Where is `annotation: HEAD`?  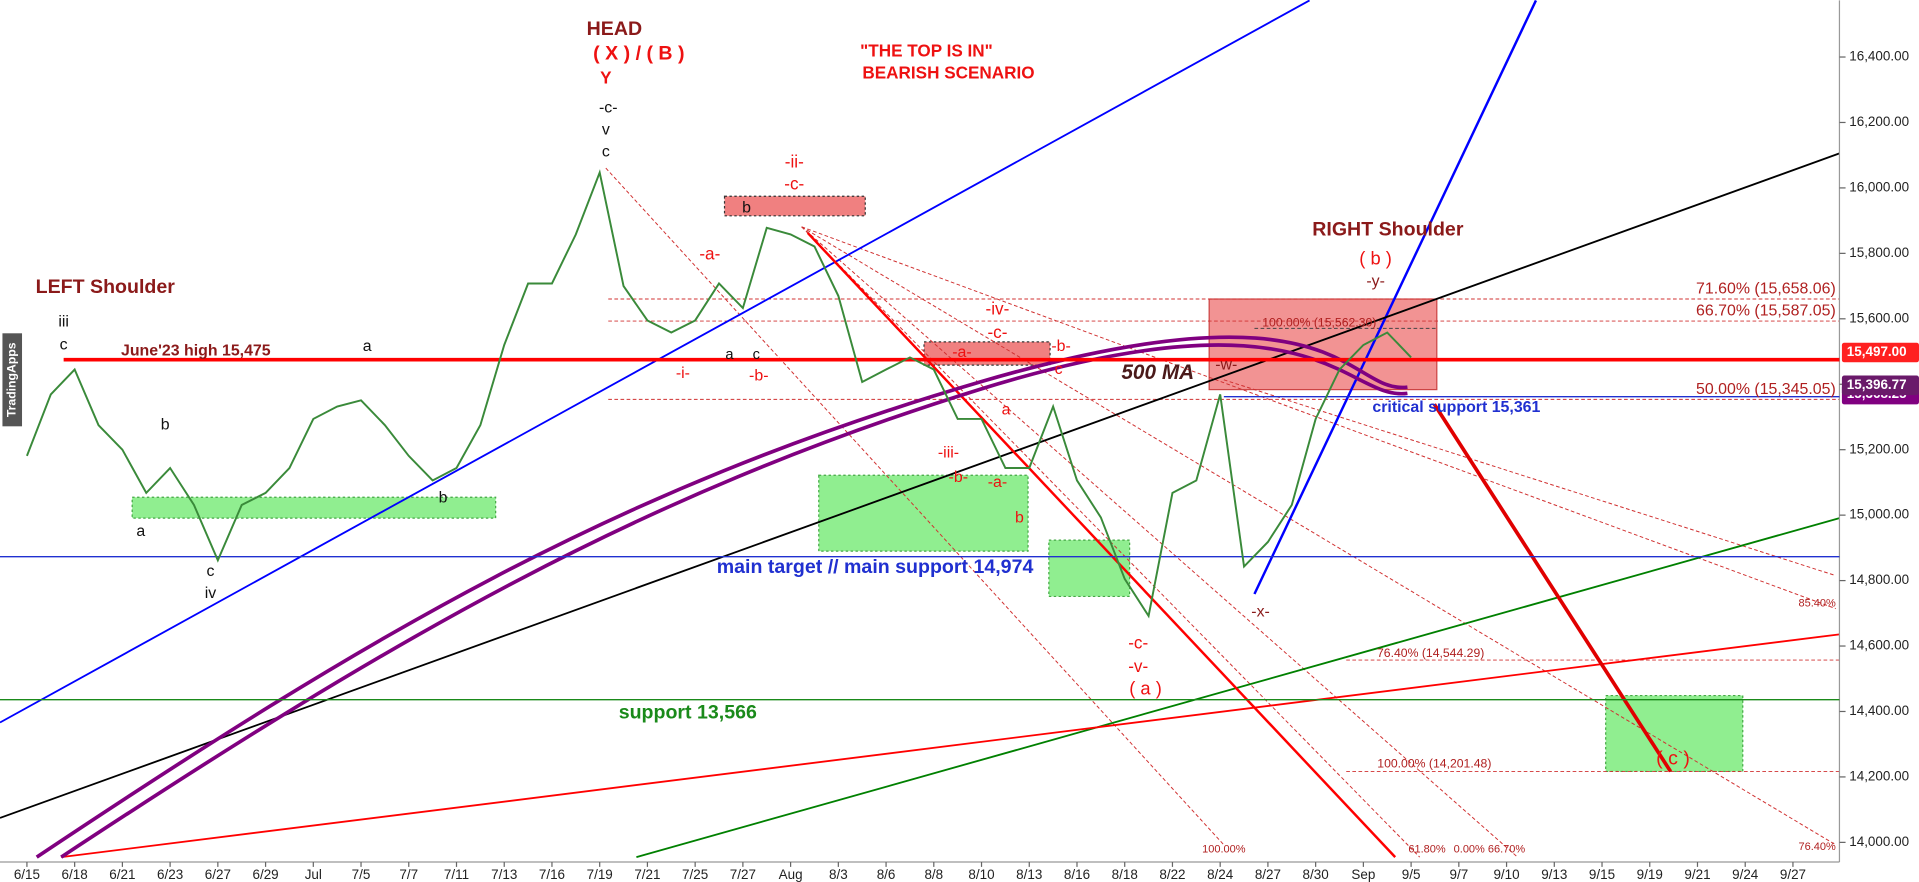 annotation: HEAD is located at coordinates (614, 29).